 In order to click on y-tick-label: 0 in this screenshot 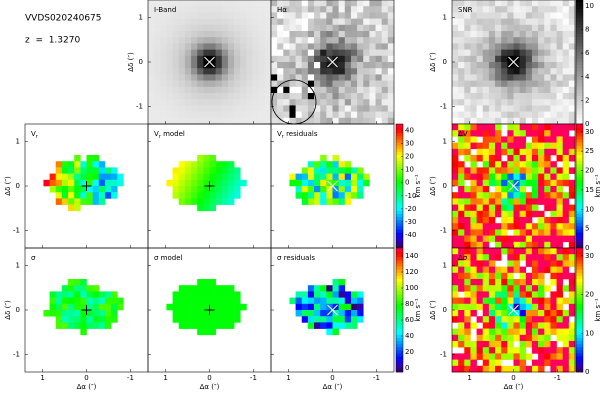, I will do `click(18, 310)`.